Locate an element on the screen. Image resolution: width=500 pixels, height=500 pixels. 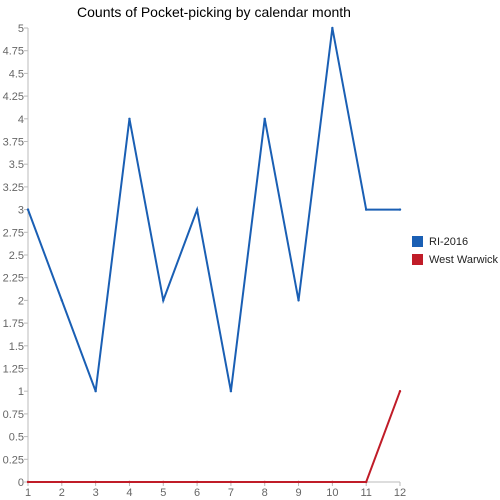
y-tick-label: 3.75 is located at coordinates (13, 143).